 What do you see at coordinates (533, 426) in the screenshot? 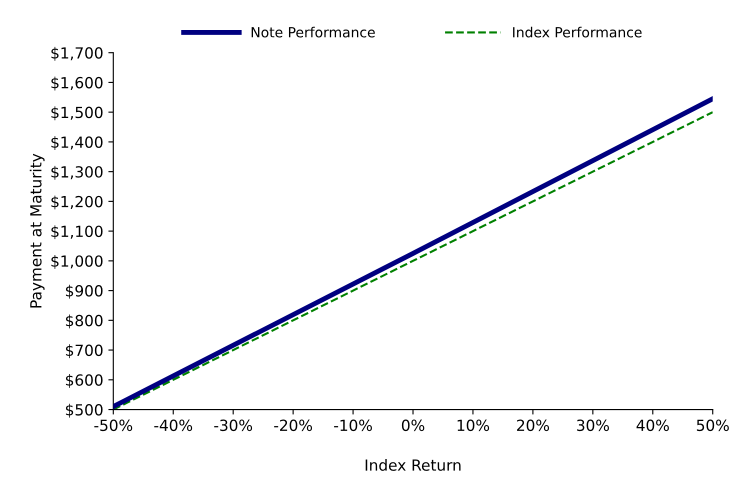
I see `x-tick-label: 20%` at bounding box center [533, 426].